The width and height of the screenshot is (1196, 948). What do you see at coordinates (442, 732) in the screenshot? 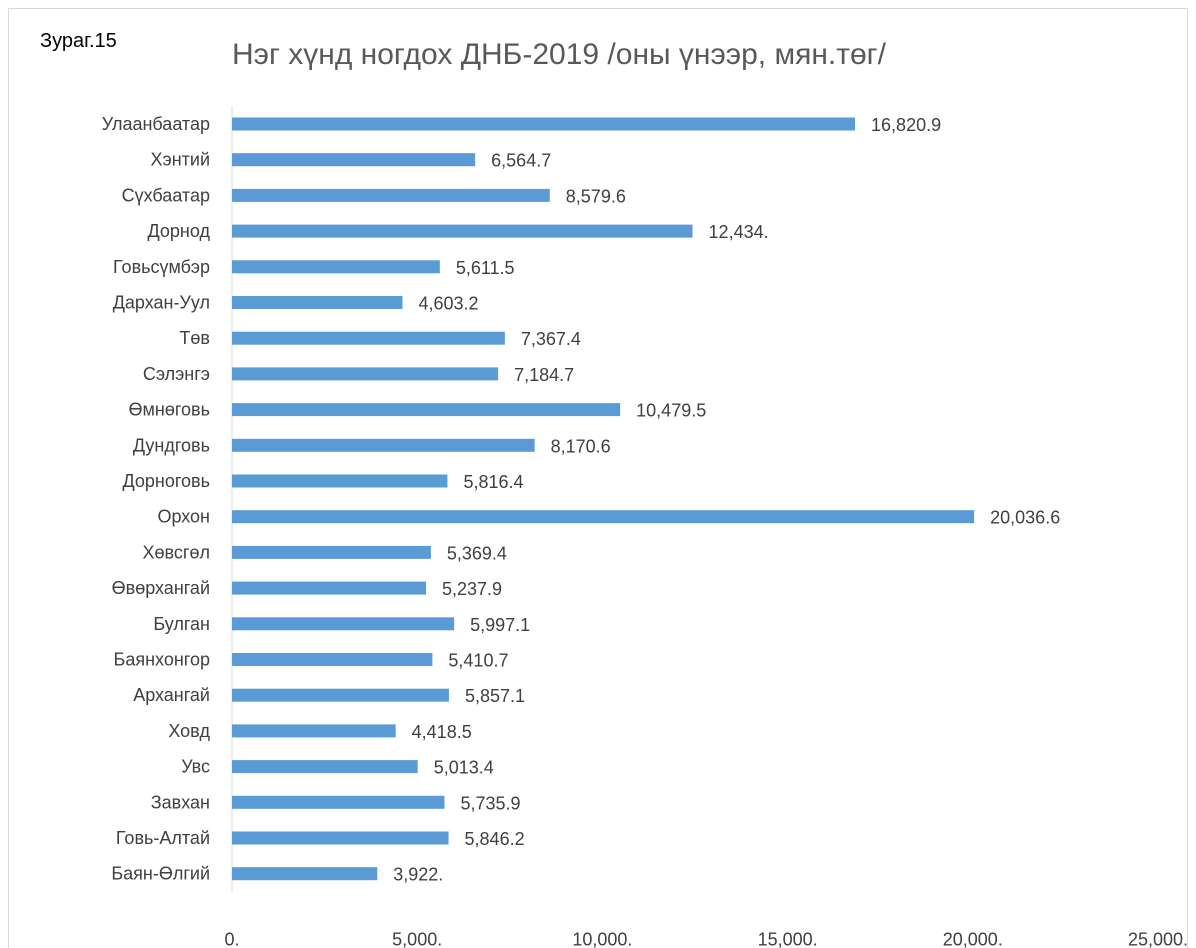
I see `value-label: 4,418.5` at bounding box center [442, 732].